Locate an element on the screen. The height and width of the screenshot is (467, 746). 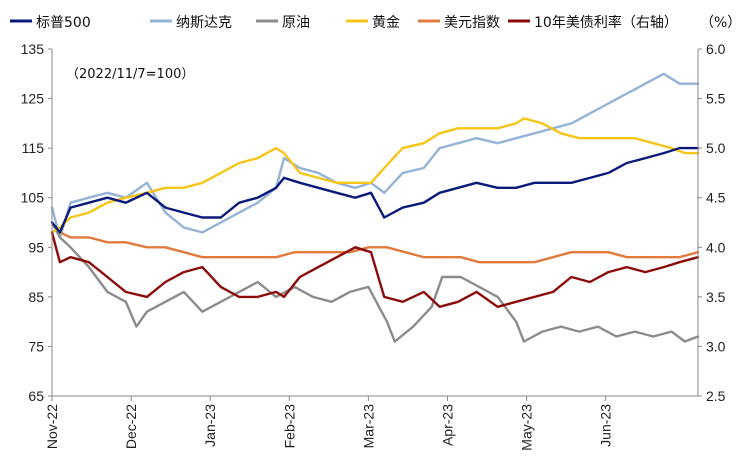
legend-label: 10年美债利率（右轴） is located at coordinates (606, 22).